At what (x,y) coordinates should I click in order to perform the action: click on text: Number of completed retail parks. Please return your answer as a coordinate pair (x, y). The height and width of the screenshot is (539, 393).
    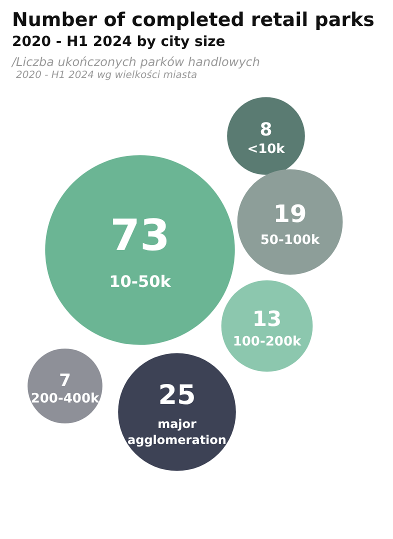
    Looking at the image, I should click on (193, 20).